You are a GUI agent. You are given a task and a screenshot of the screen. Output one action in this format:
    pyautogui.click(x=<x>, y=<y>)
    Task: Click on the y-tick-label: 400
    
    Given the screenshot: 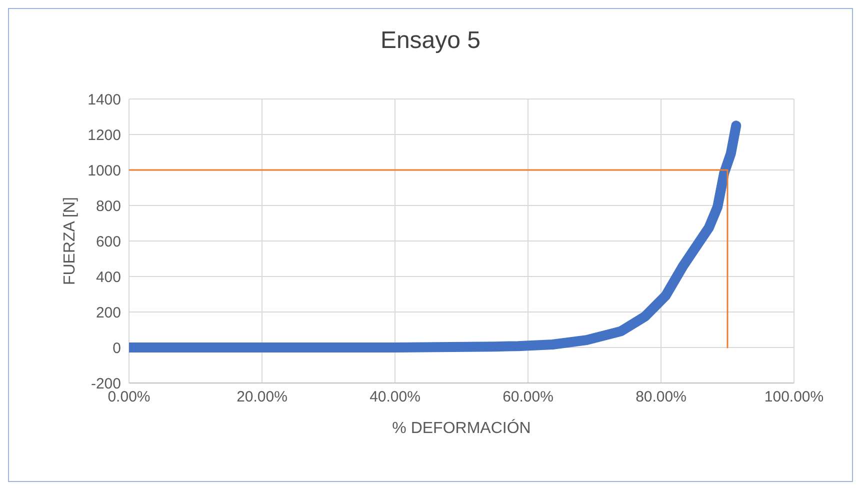 What is the action you would take?
    pyautogui.click(x=108, y=277)
    